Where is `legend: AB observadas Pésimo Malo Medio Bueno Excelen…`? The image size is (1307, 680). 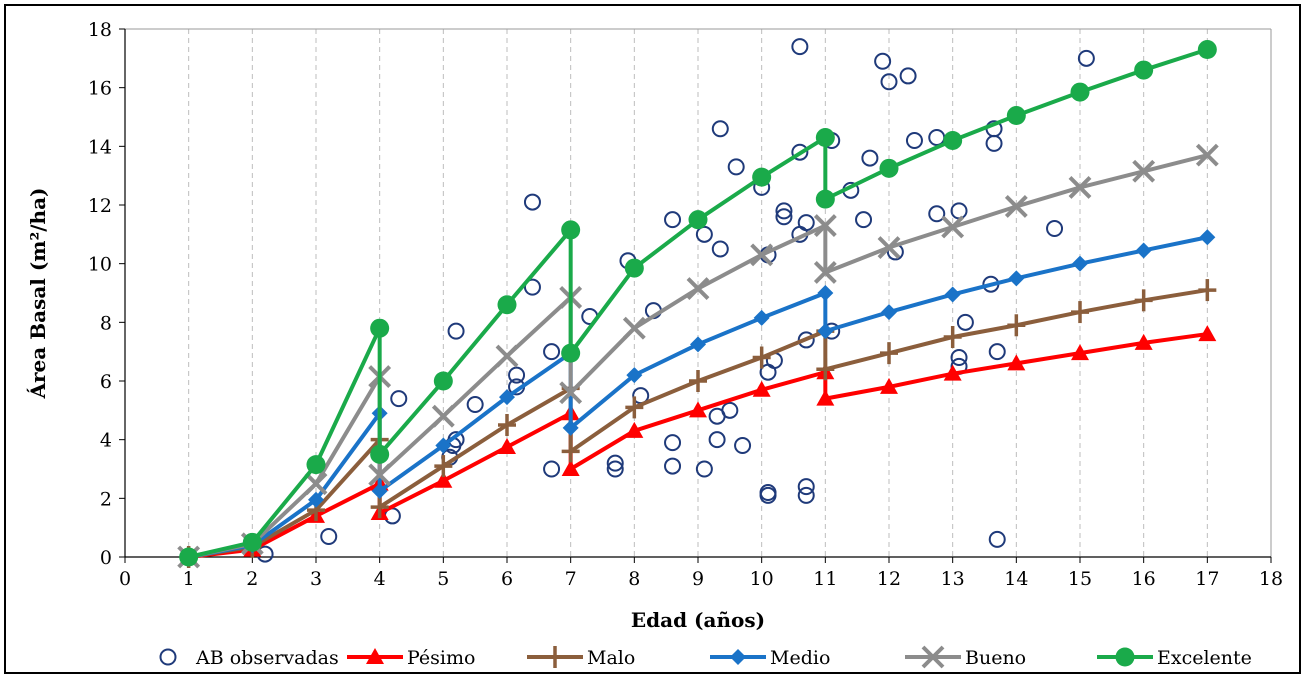 legend: AB observadas Pésimo Malo Medio Bueno Excelen… is located at coordinates (705, 657).